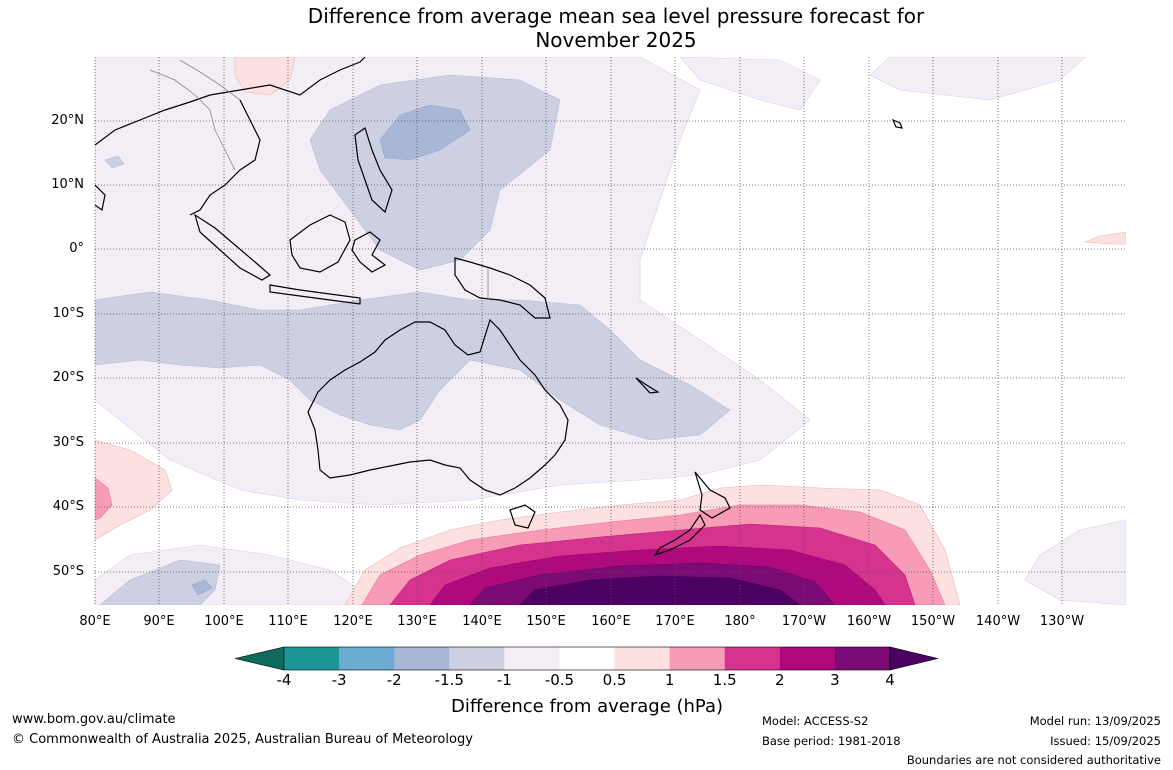 This screenshot has width=1173, height=770. What do you see at coordinates (675, 621) in the screenshot?
I see `longitude-label: 170°E` at bounding box center [675, 621].